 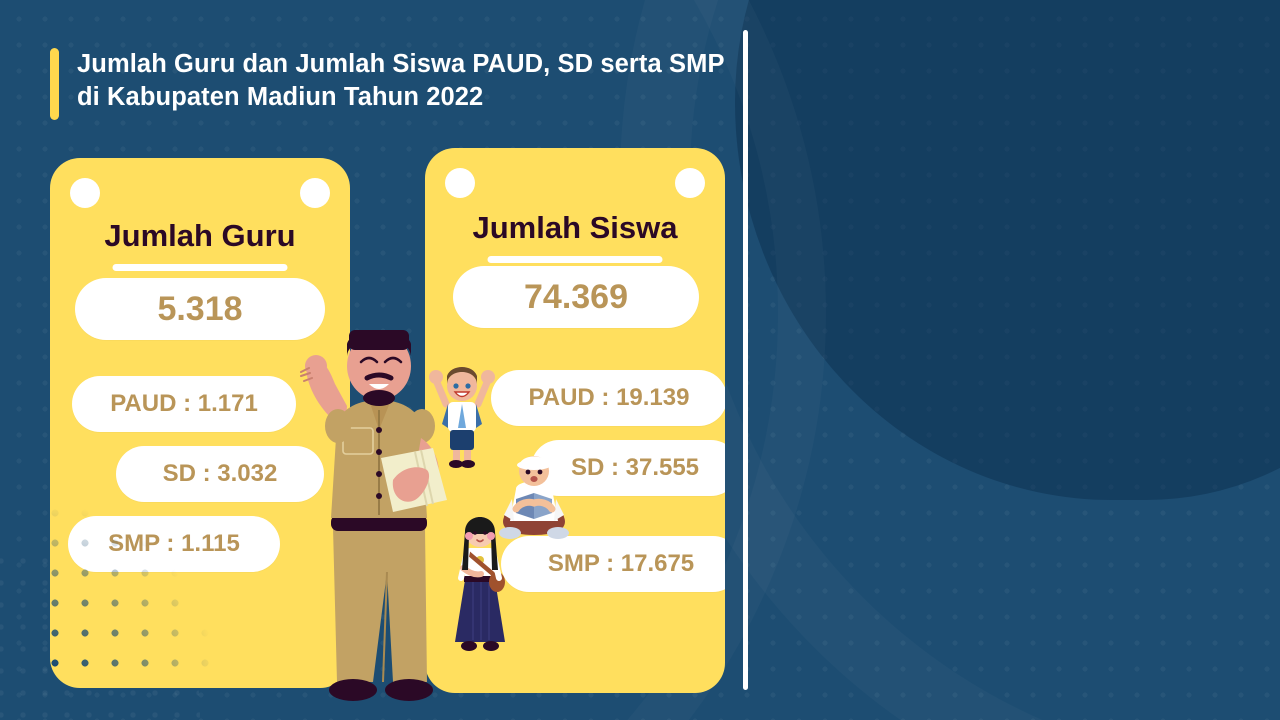 What do you see at coordinates (200, 309) in the screenshot?
I see `guru-total-value: 5.318` at bounding box center [200, 309].